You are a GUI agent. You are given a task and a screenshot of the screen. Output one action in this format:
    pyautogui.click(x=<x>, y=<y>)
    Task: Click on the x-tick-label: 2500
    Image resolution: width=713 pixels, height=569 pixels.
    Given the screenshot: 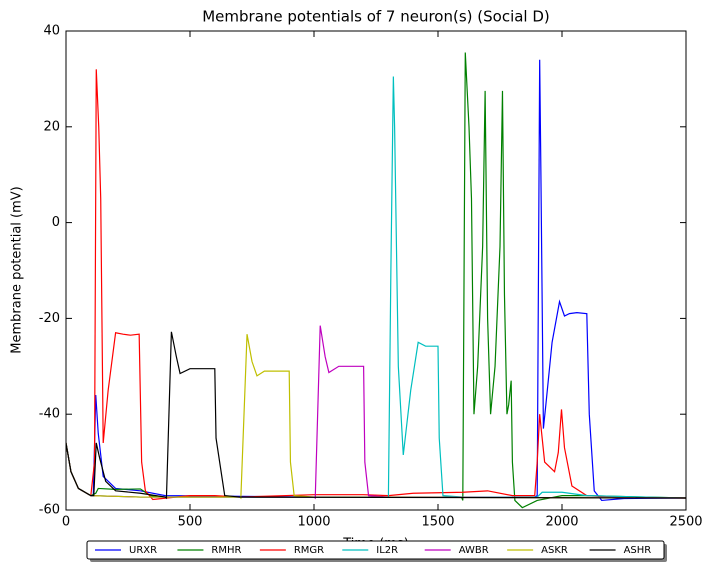 What is the action you would take?
    pyautogui.click(x=685, y=522)
    